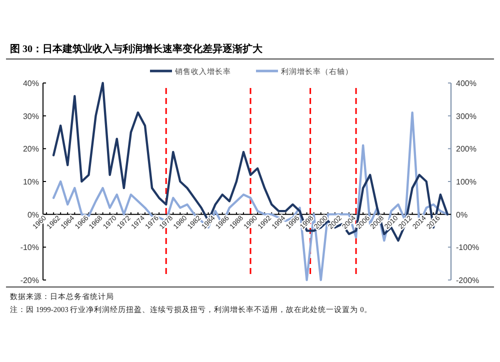 This screenshot has height=362, width=500. Describe the element at coordinates (466, 182) in the screenshot. I see `y2-tick-label: 100%` at that location.